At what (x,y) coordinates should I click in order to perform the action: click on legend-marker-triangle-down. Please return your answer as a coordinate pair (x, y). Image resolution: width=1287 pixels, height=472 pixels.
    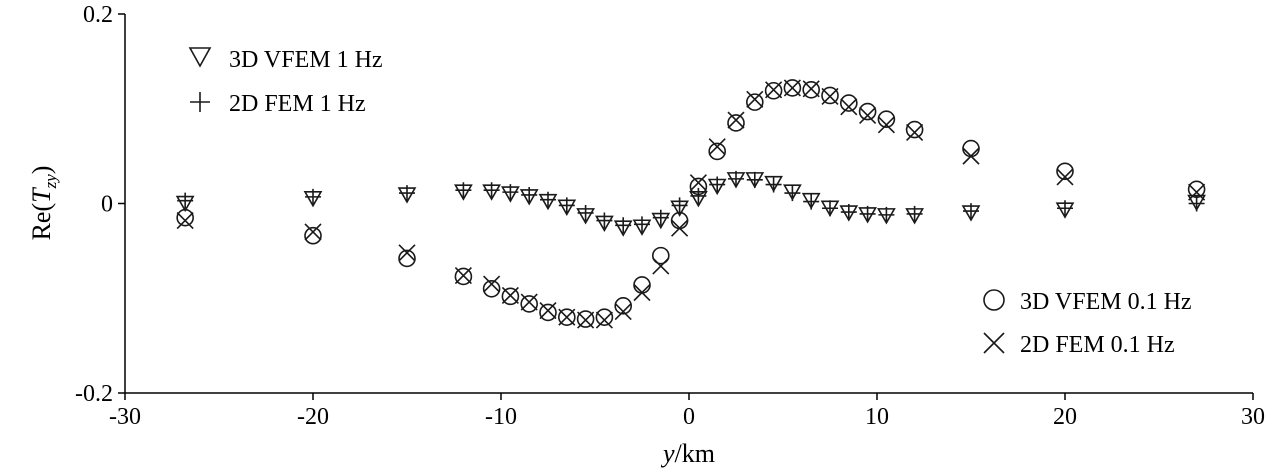
    Looking at the image, I should click on (200, 57).